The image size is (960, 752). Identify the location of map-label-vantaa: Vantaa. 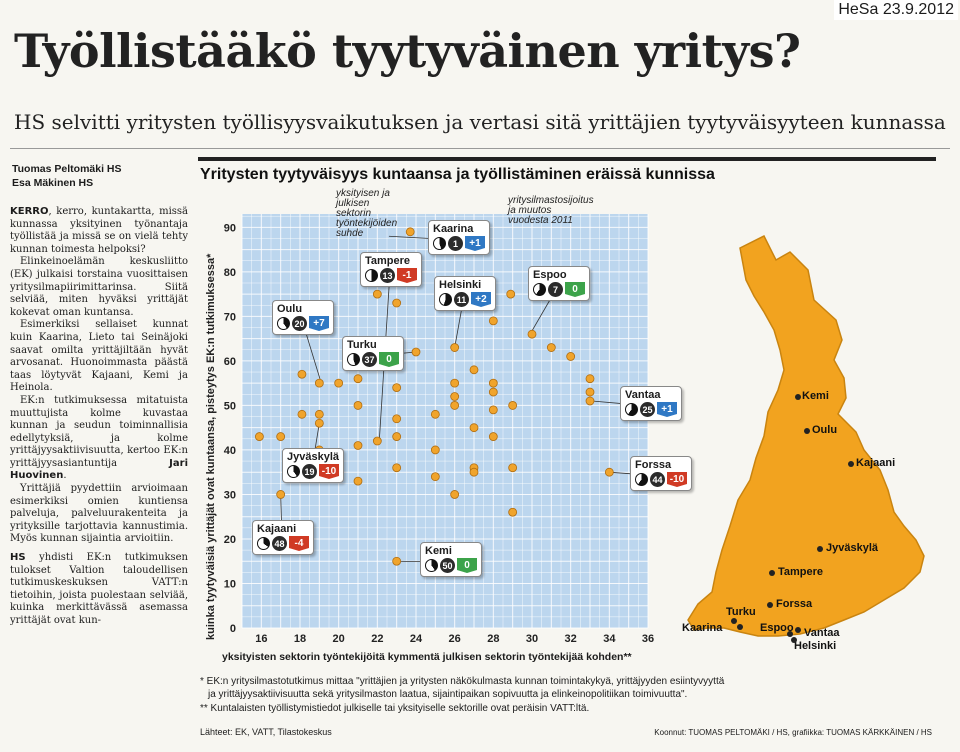
(822, 633).